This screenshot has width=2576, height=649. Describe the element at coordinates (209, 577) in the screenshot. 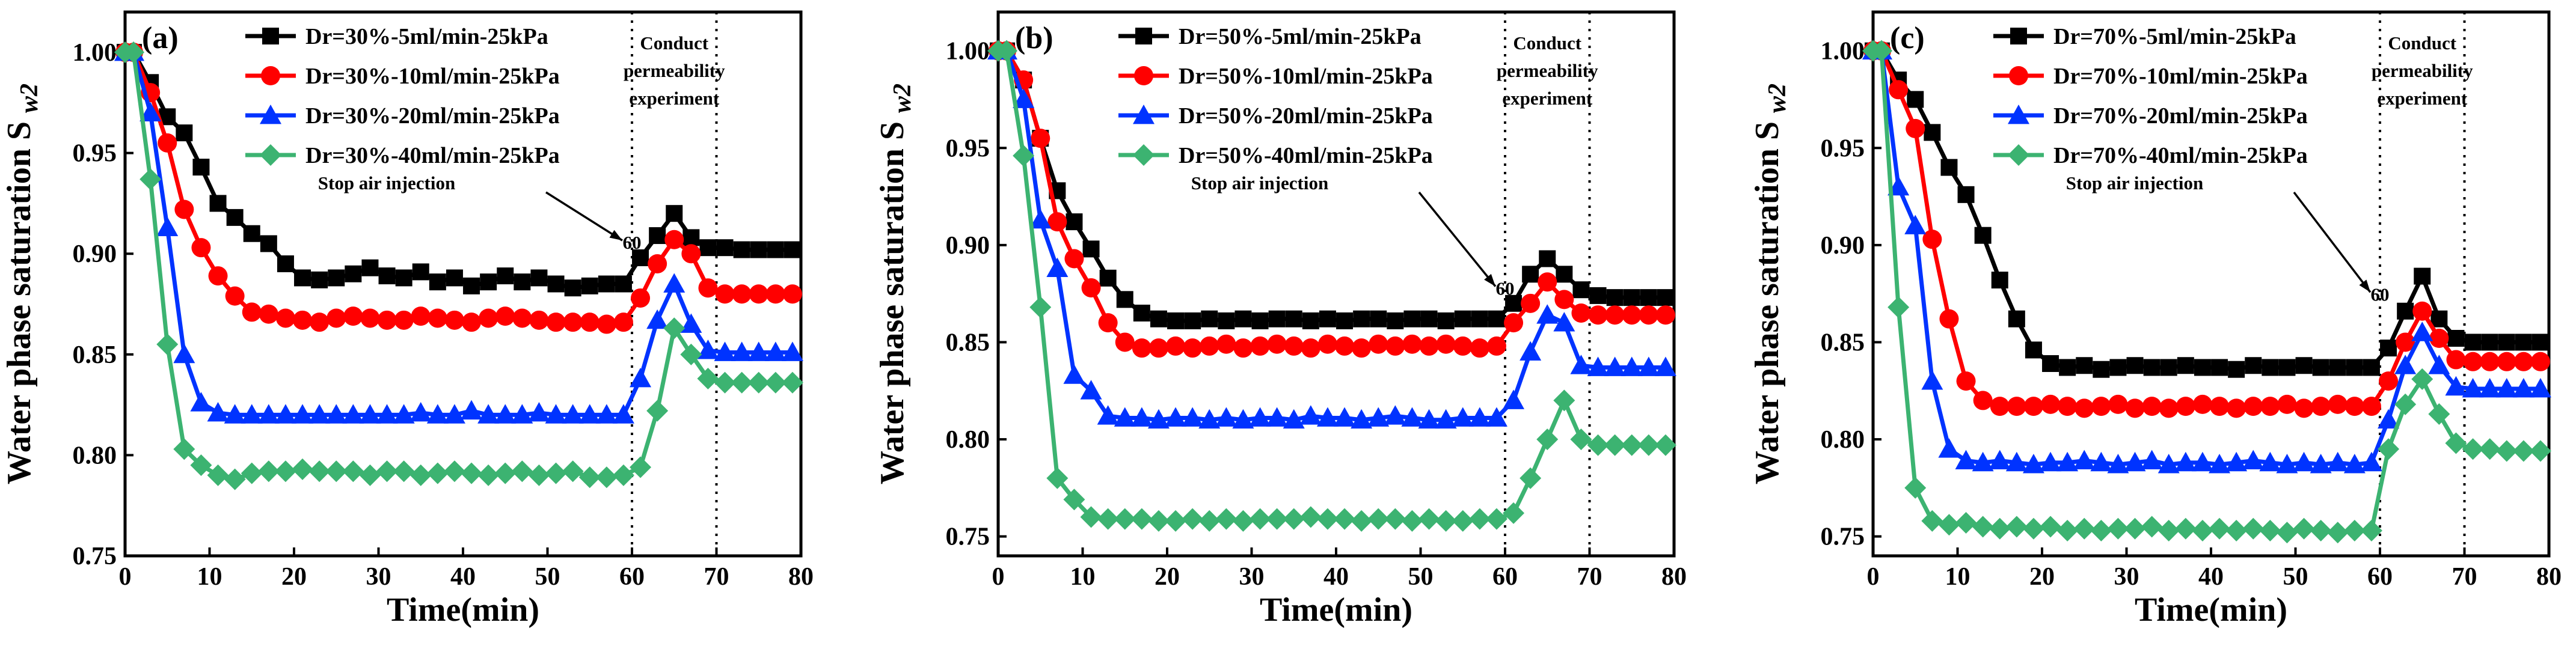

I see `x-tick-label: 10` at that location.